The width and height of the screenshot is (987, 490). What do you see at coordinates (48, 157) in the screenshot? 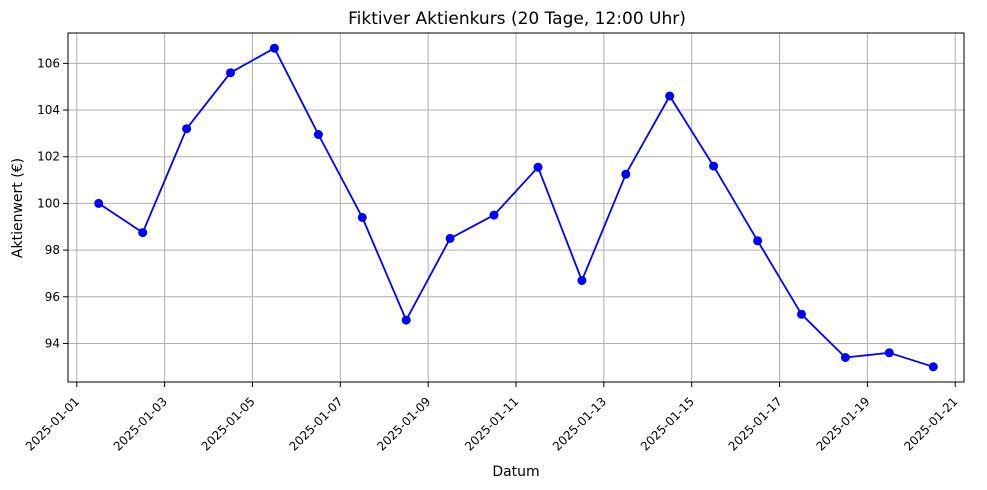
I see `y-tick-label: 102` at bounding box center [48, 157].